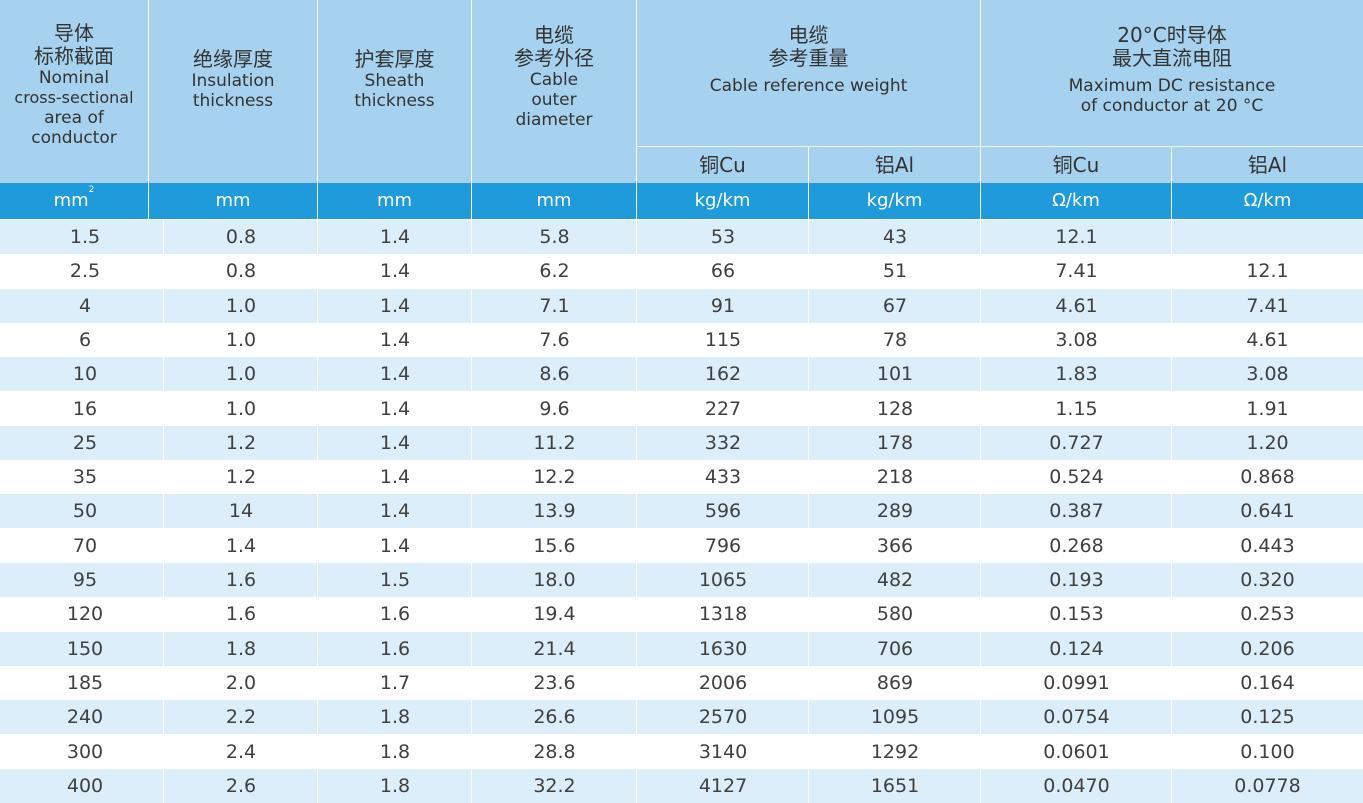 This screenshot has height=803, width=1363. What do you see at coordinates (85, 271) in the screenshot?
I see `cell-area: 2.5` at bounding box center [85, 271].